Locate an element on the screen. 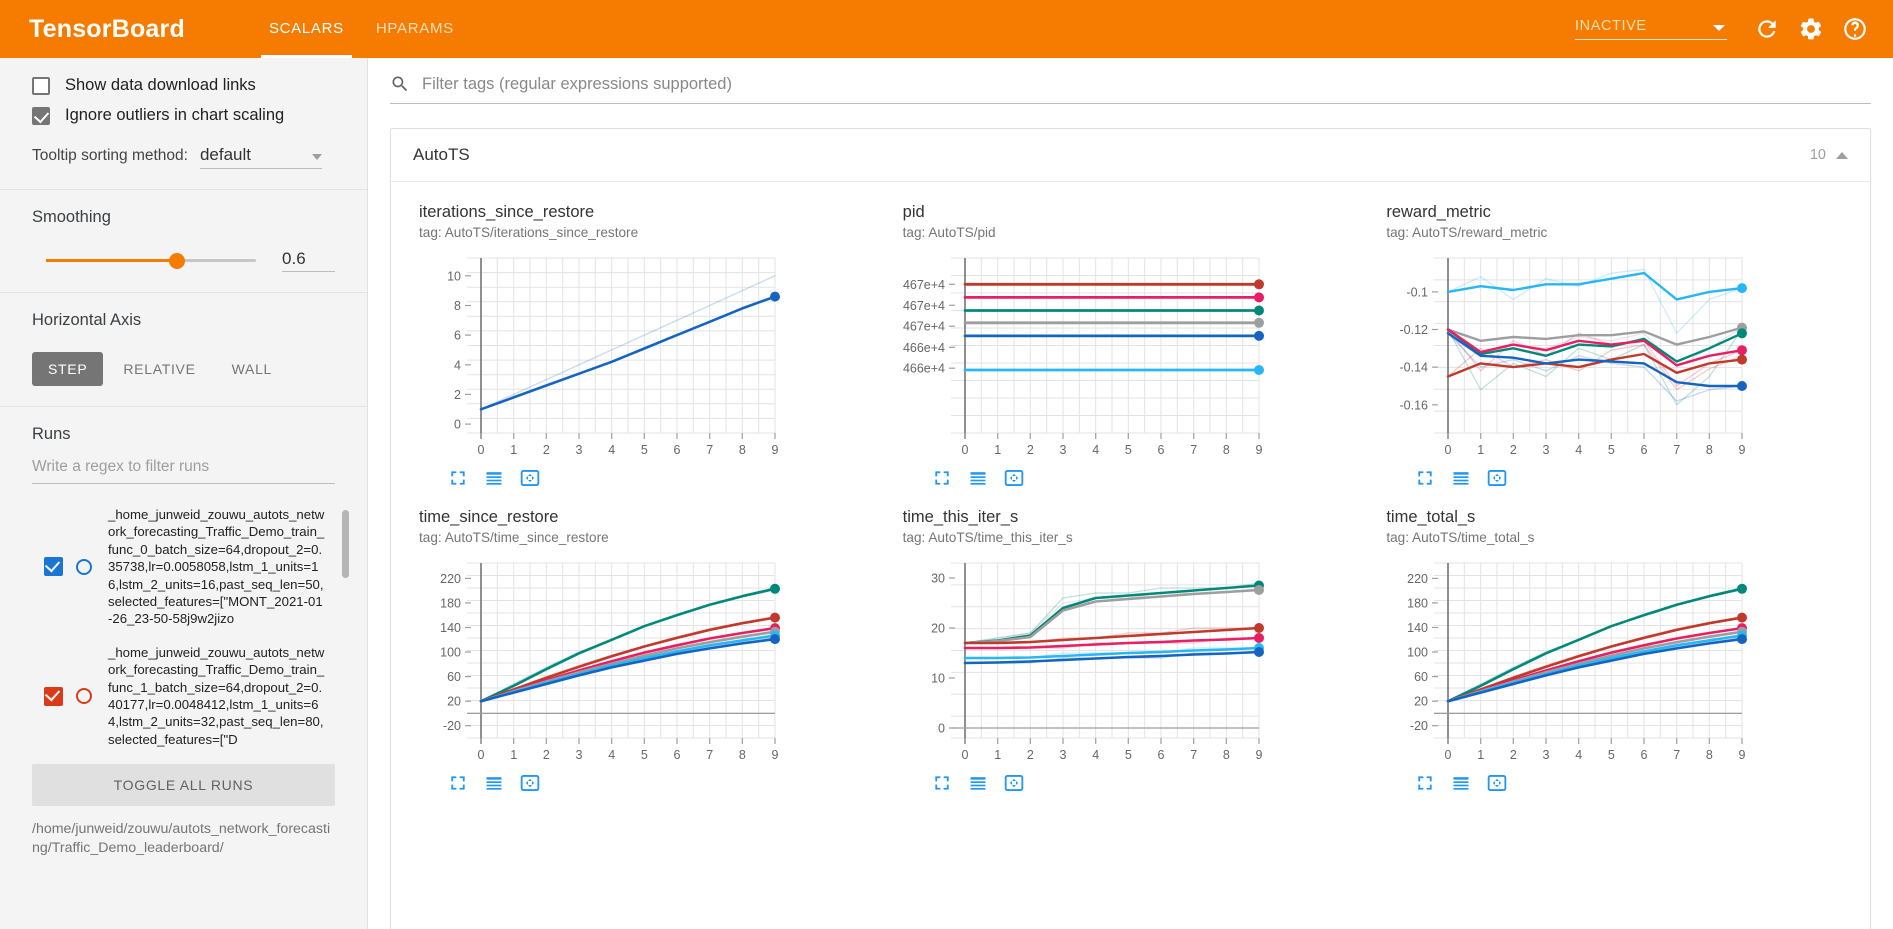 This screenshot has height=929, width=1893. show-download-links-row: Show data download links is located at coordinates (183, 85).